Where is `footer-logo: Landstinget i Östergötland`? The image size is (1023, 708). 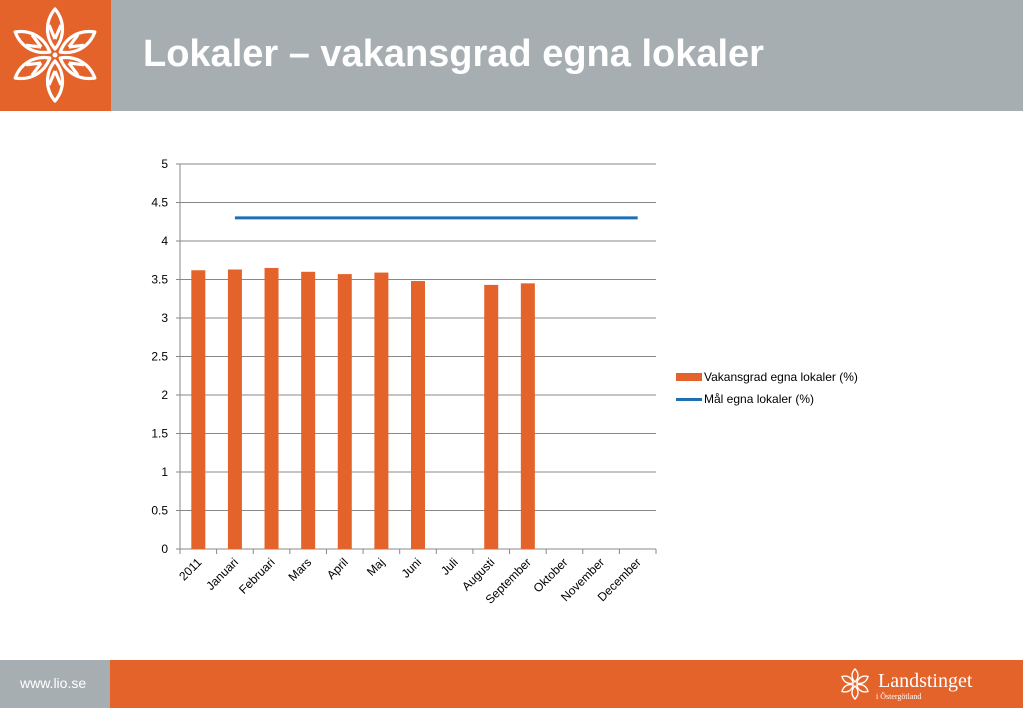
footer-logo: Landstinget i Östergötland is located at coordinates (918, 684).